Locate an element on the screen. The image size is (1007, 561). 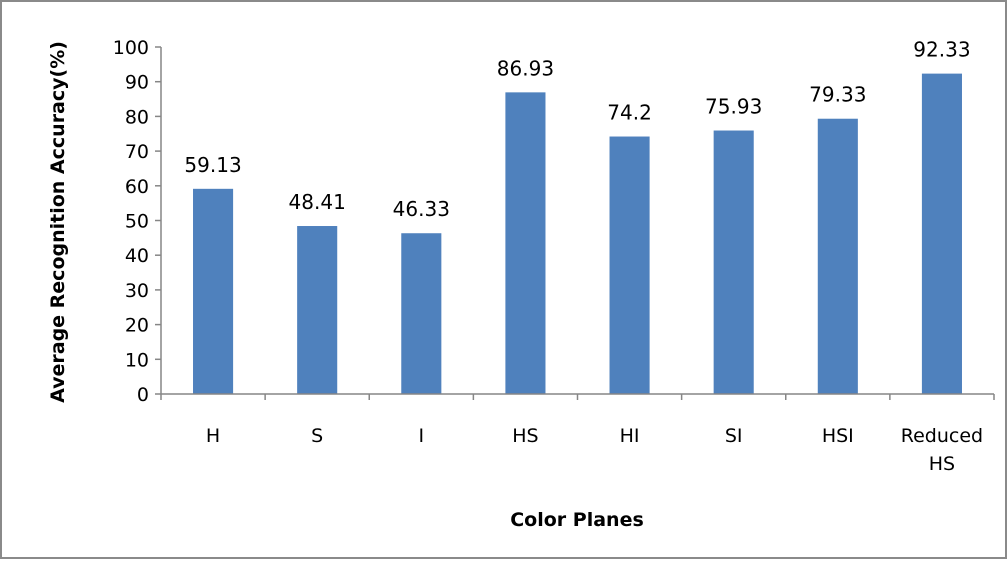
bar-hs is located at coordinates (525, 243).